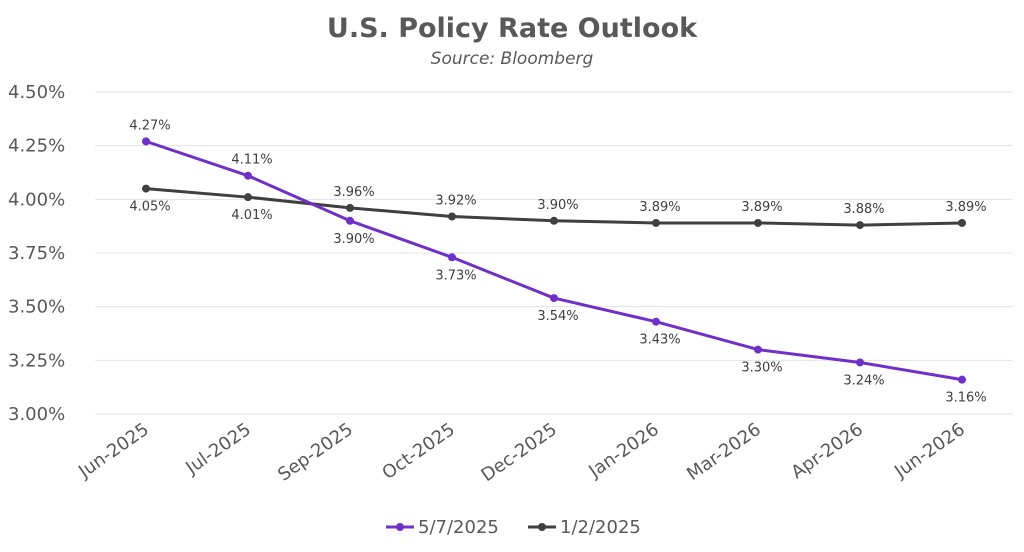  Describe the element at coordinates (724, 452) in the screenshot. I see `x-tick-label: Mar-2026` at that location.